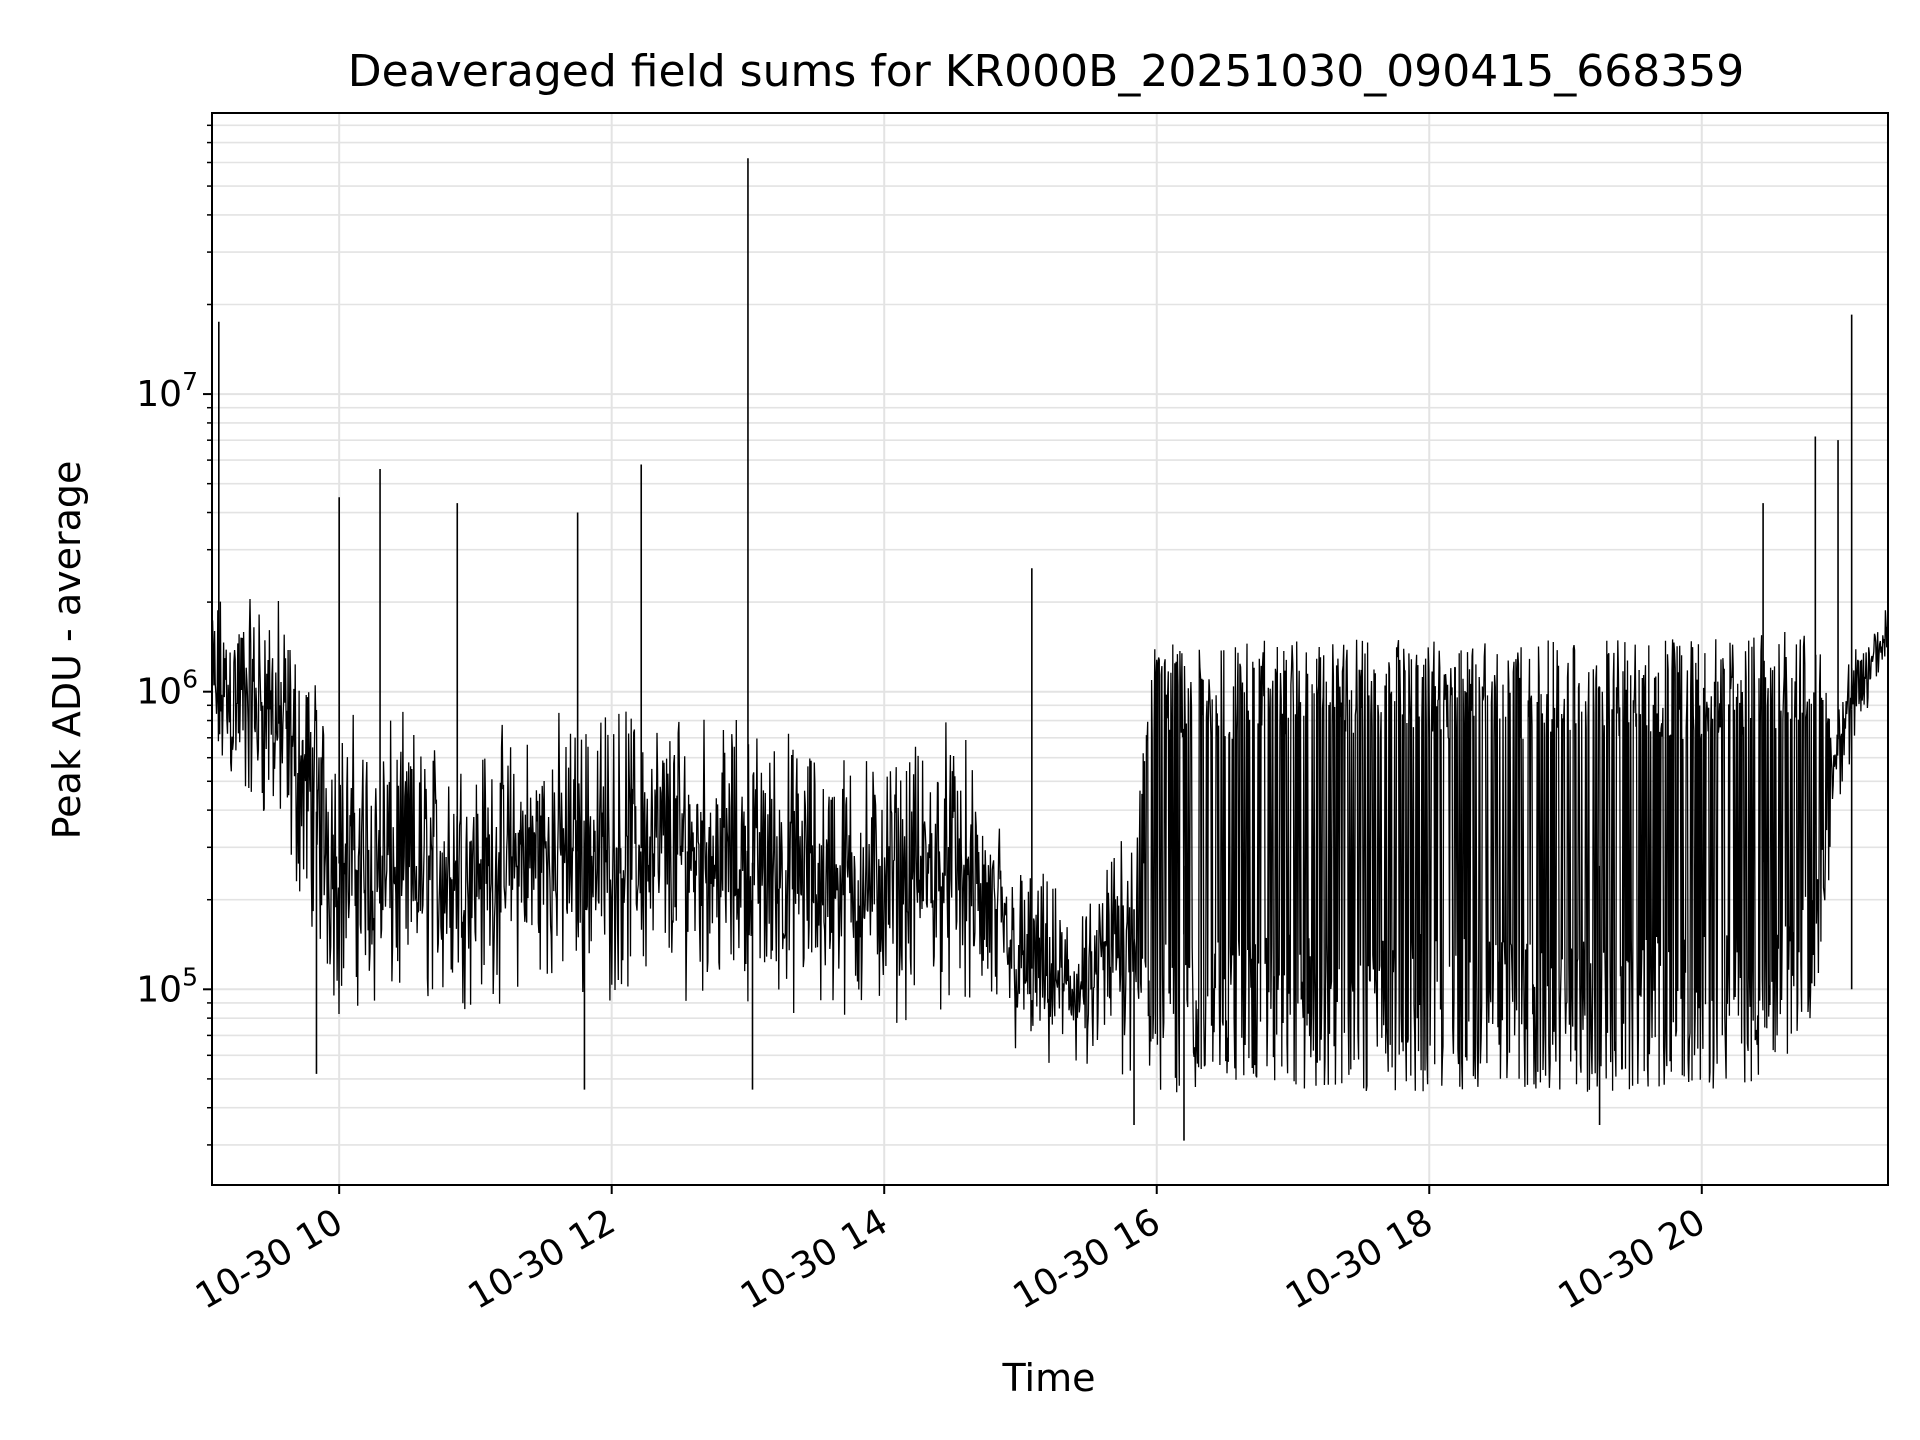  What do you see at coordinates (67, 650) in the screenshot?
I see `y-axis-label: Peak ADU - average` at bounding box center [67, 650].